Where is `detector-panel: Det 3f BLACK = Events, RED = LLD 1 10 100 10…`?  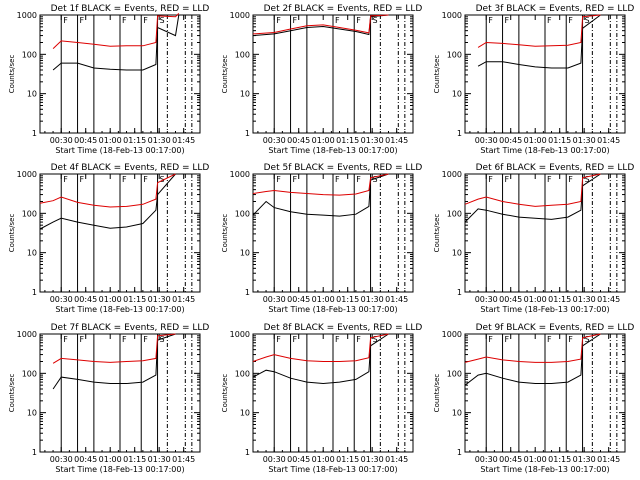
detector-panel: Det 3f BLACK = Events, RED = LLD 1 10 100 10… is located at coordinates (533, 79).